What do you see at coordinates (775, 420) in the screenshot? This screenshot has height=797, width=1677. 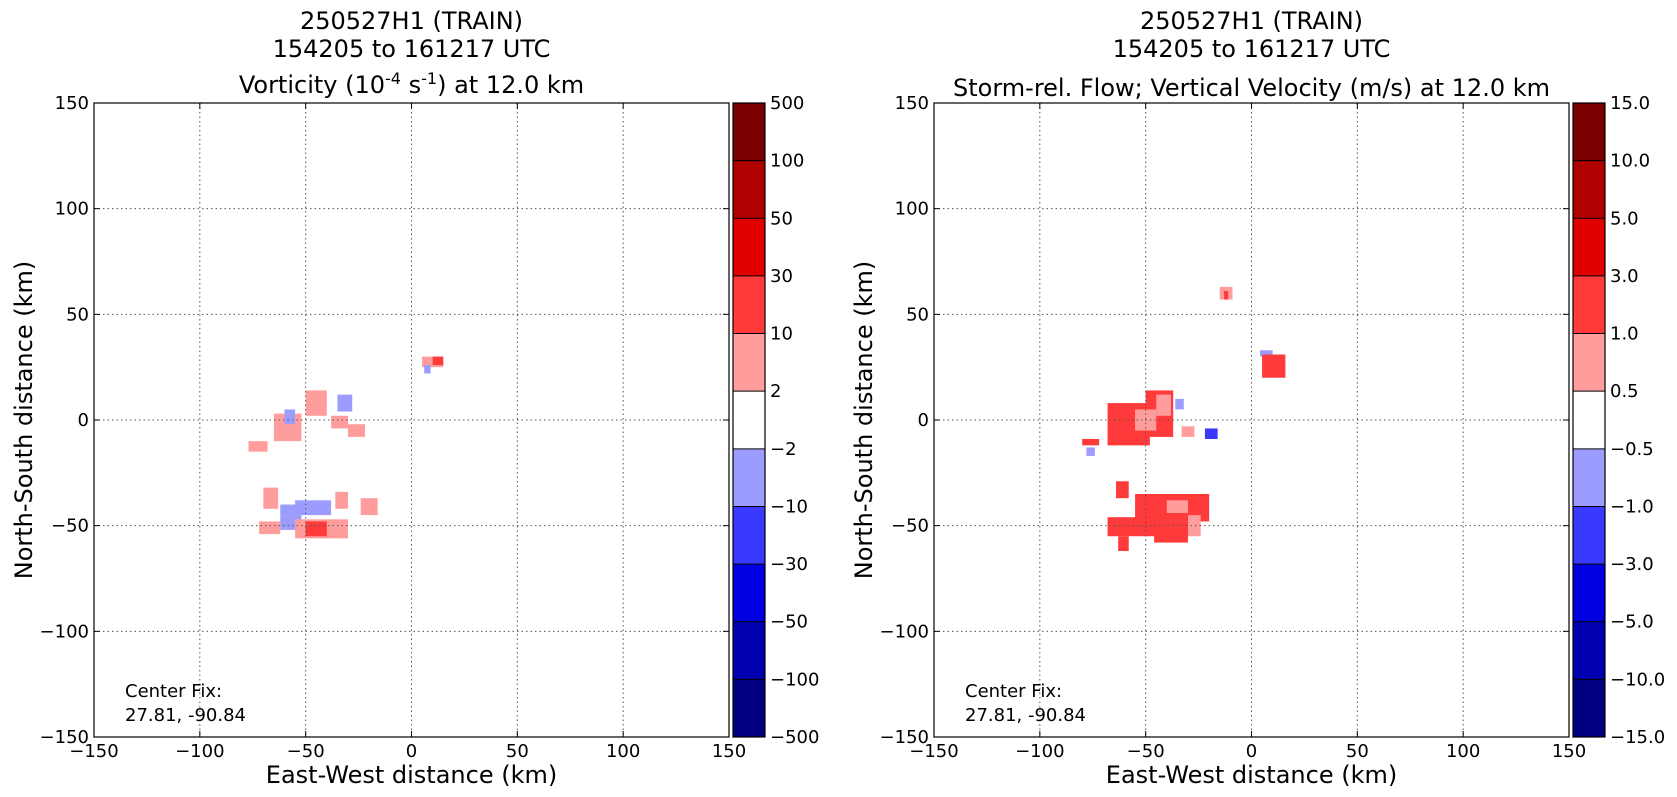 I see `colorbar: 500 100 50 30 10 2 −2 −10 −30 −50 −100 −500` at bounding box center [775, 420].